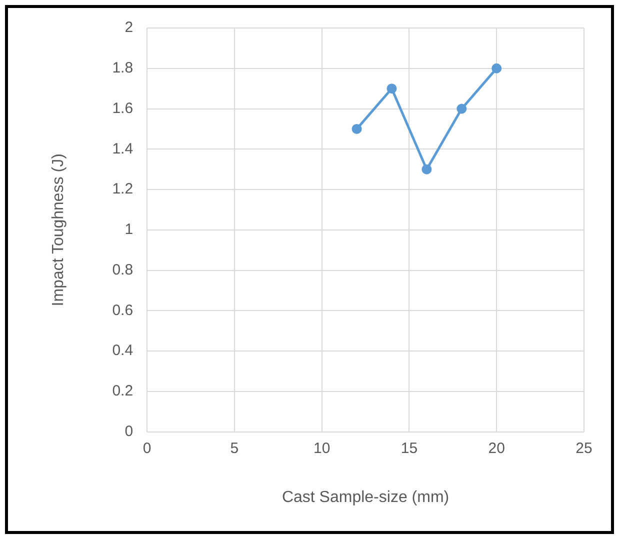 The image size is (619, 536). I want to click on y-tick-label: 1.2, so click(123, 189).